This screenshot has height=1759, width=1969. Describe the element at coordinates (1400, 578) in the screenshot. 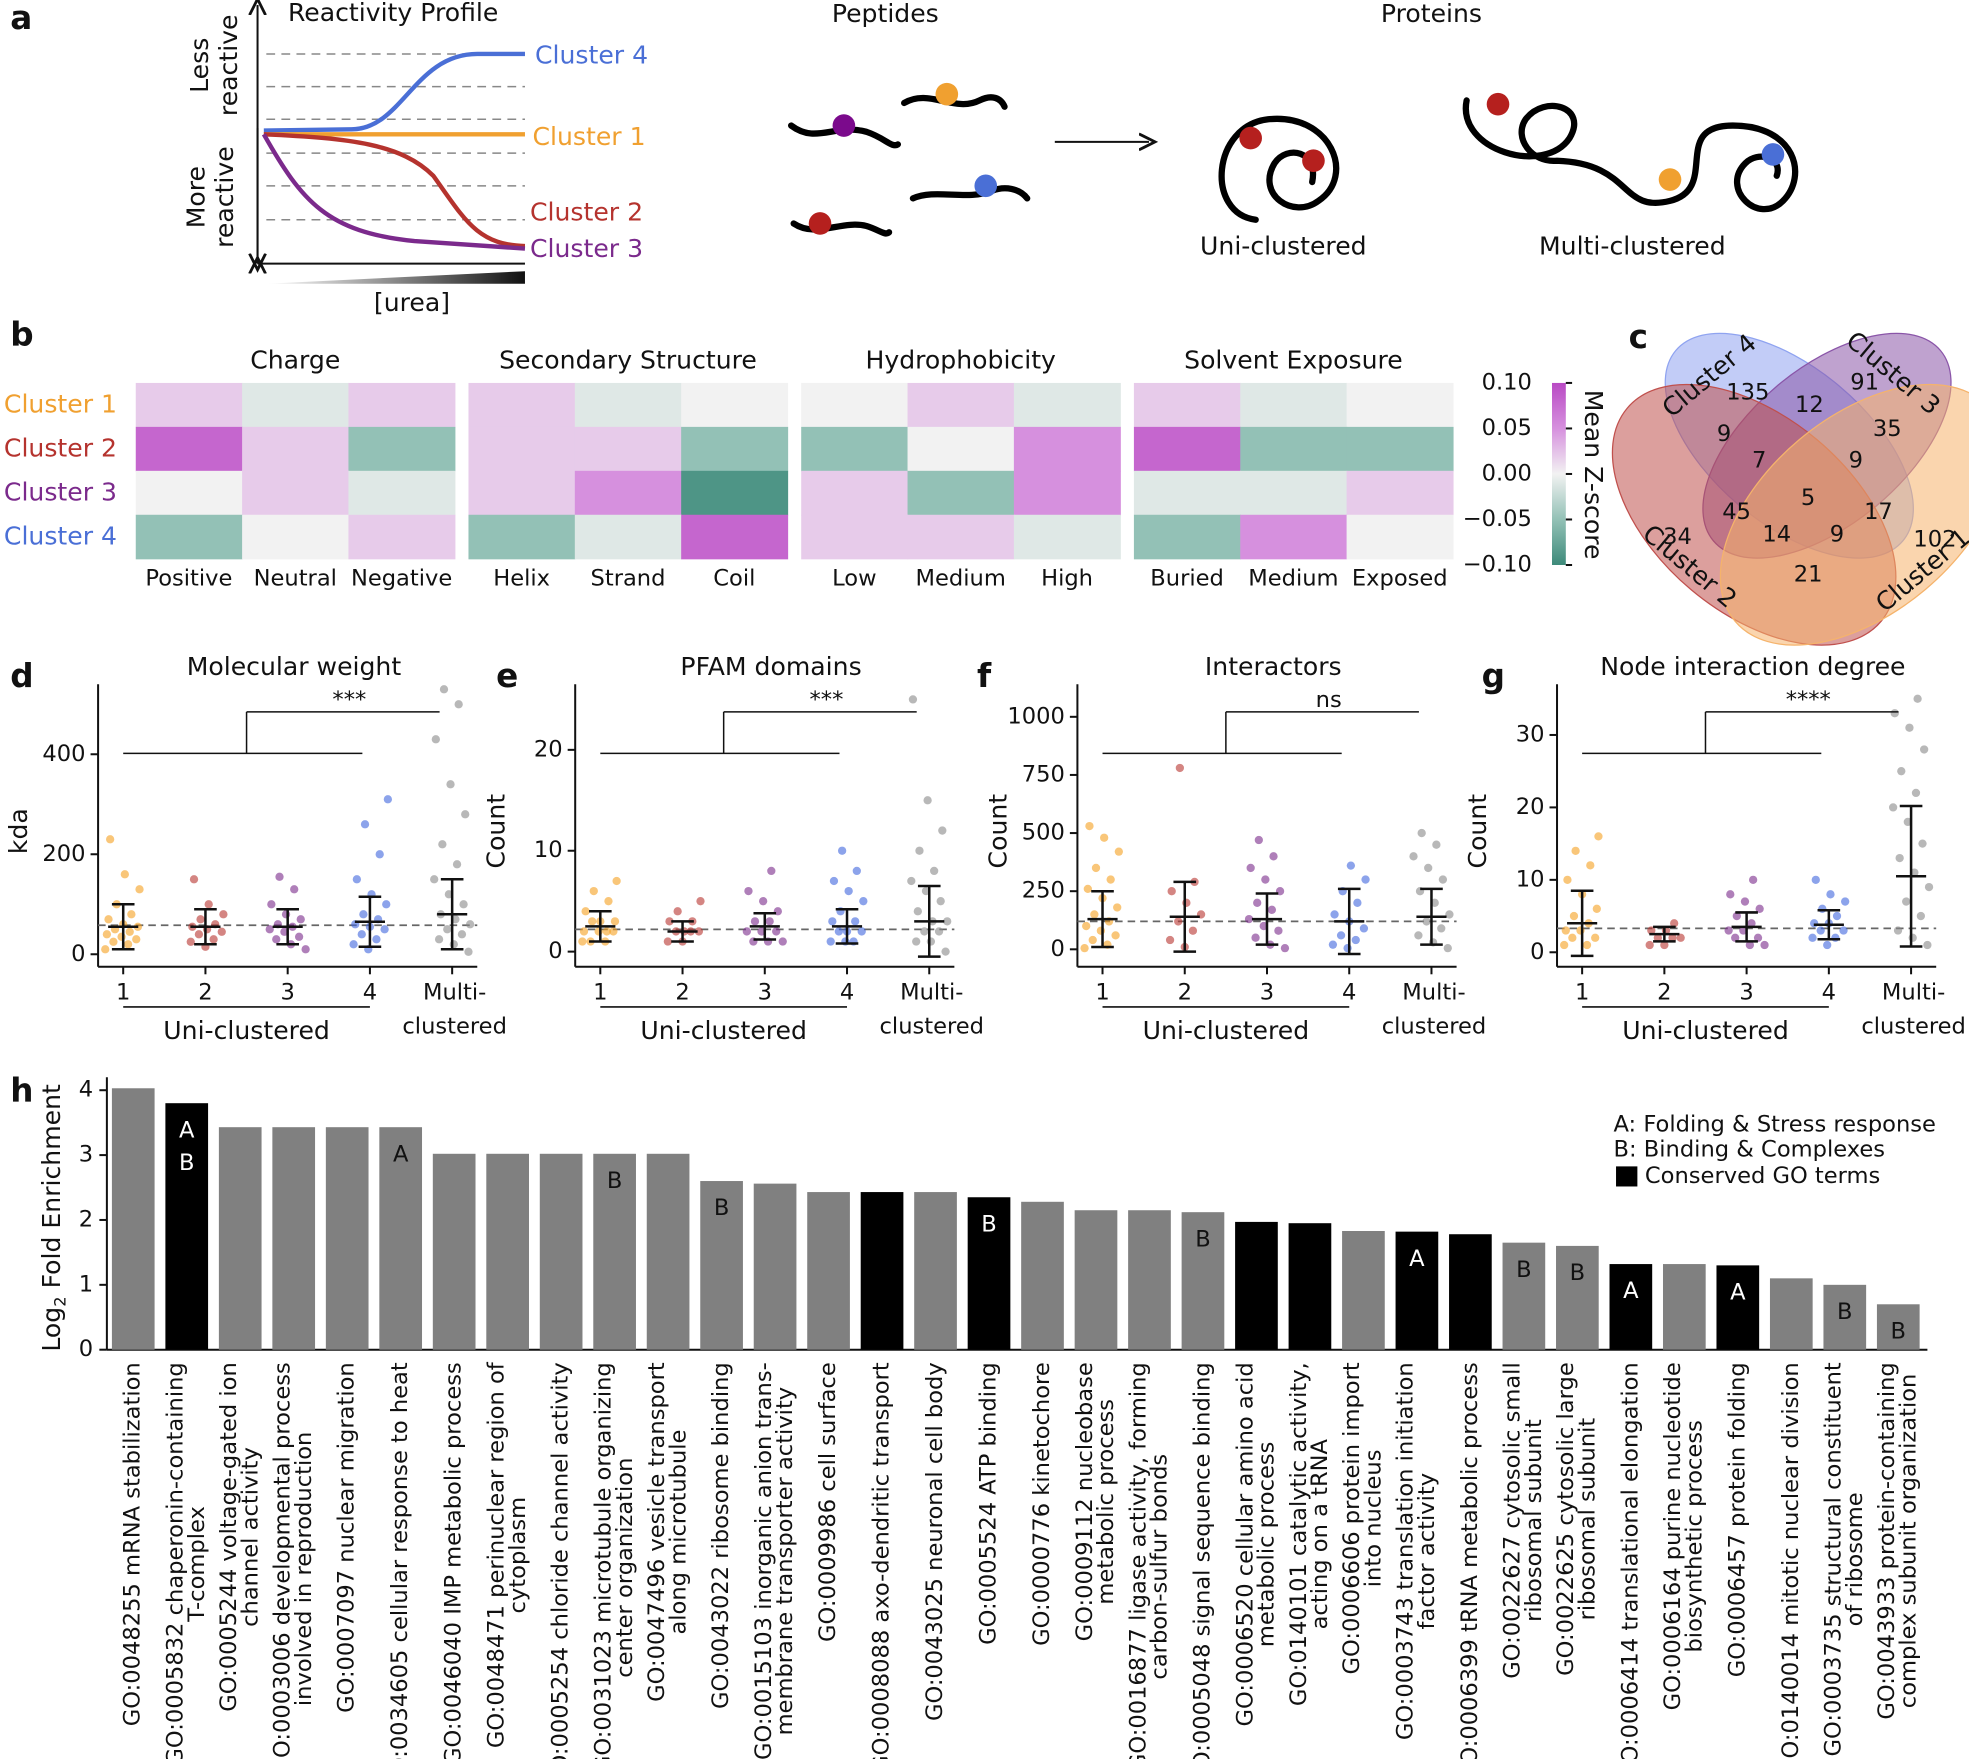

I see `column-label: Exposed` at that location.